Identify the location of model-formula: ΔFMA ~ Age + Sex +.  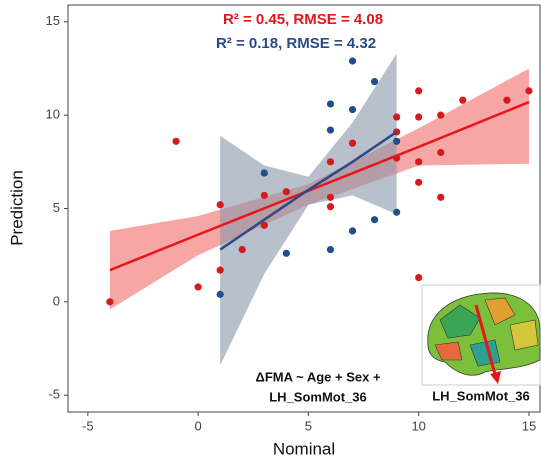
(317, 376).